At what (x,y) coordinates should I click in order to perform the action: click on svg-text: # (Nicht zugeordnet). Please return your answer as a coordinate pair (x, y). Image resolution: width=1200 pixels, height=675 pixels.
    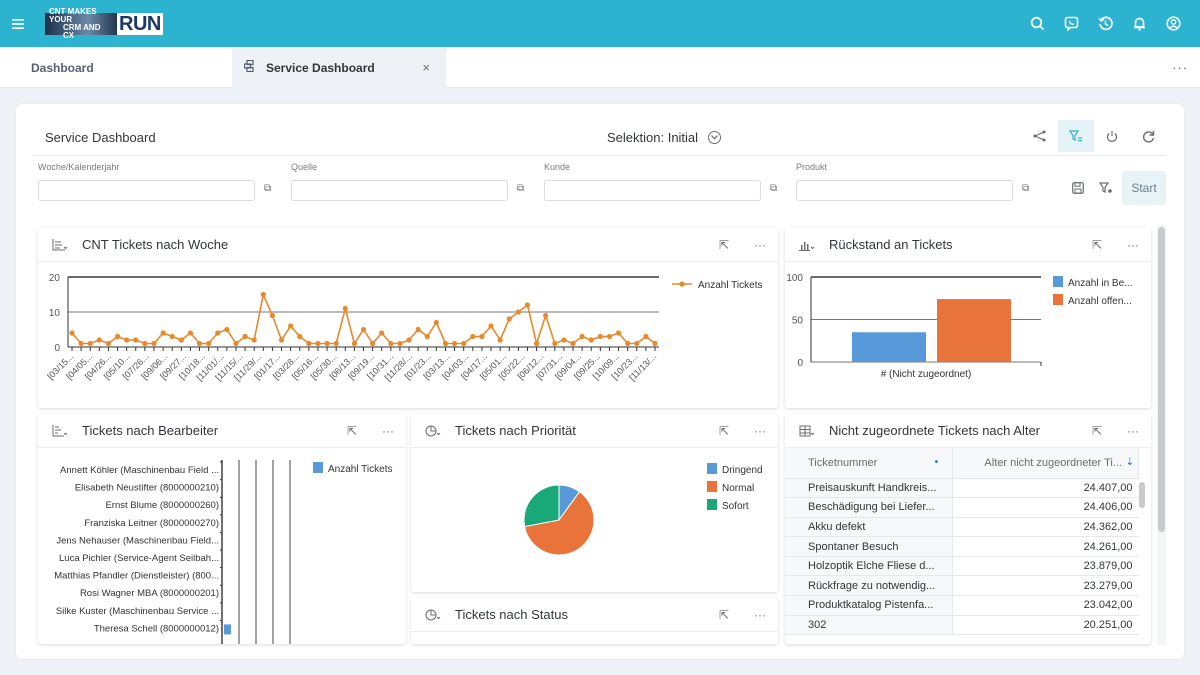
    Looking at the image, I should click on (926, 374).